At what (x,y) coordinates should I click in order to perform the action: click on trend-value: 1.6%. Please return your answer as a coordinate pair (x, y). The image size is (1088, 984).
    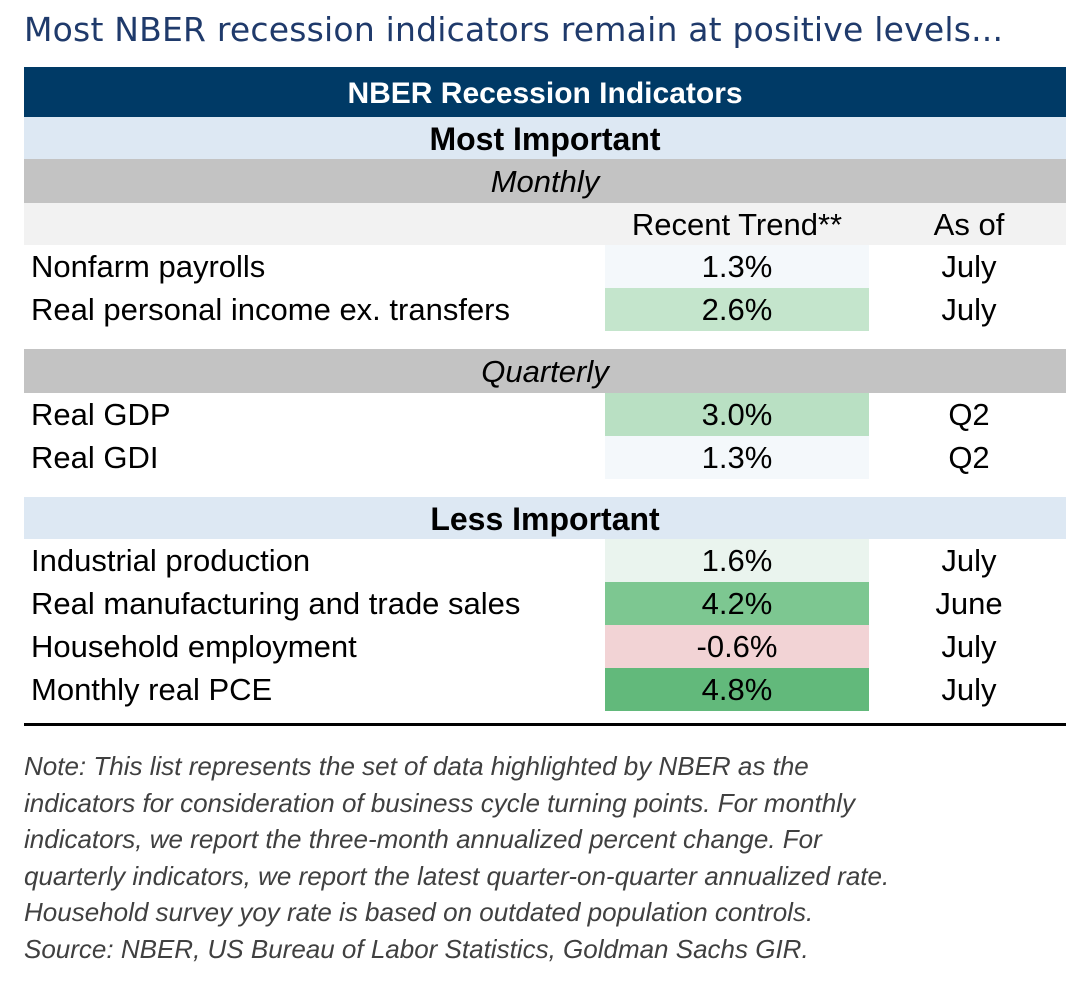
    Looking at the image, I should click on (737, 560).